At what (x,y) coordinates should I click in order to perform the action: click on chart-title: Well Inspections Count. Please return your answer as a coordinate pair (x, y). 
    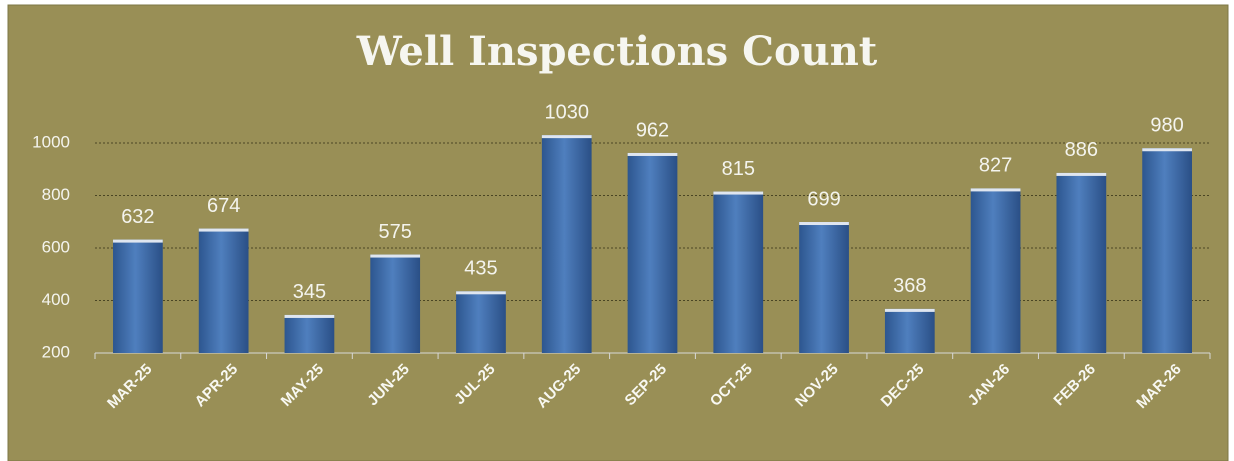
    Looking at the image, I should click on (617, 51).